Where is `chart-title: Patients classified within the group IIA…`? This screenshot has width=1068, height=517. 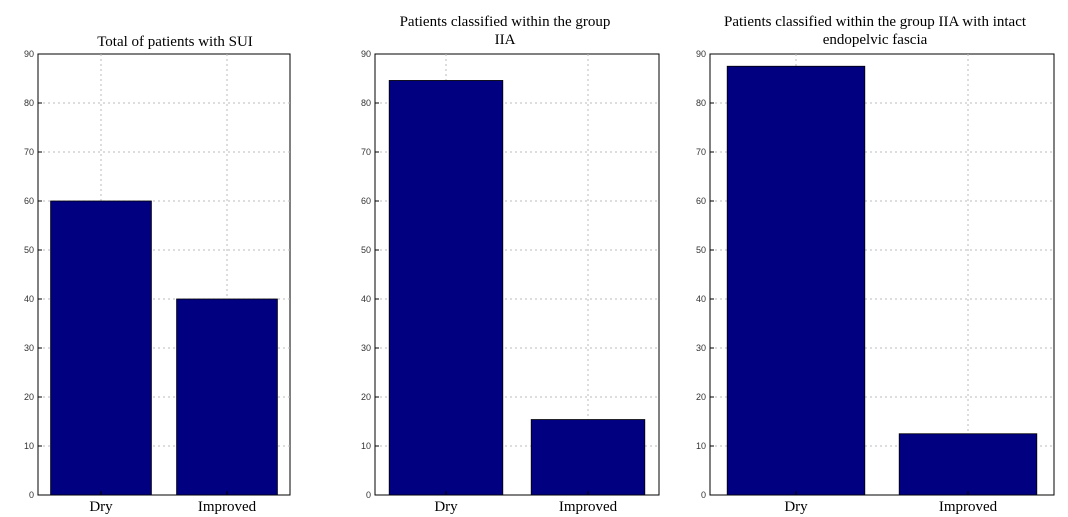 chart-title: Patients classified within the group IIA… is located at coordinates (875, 31).